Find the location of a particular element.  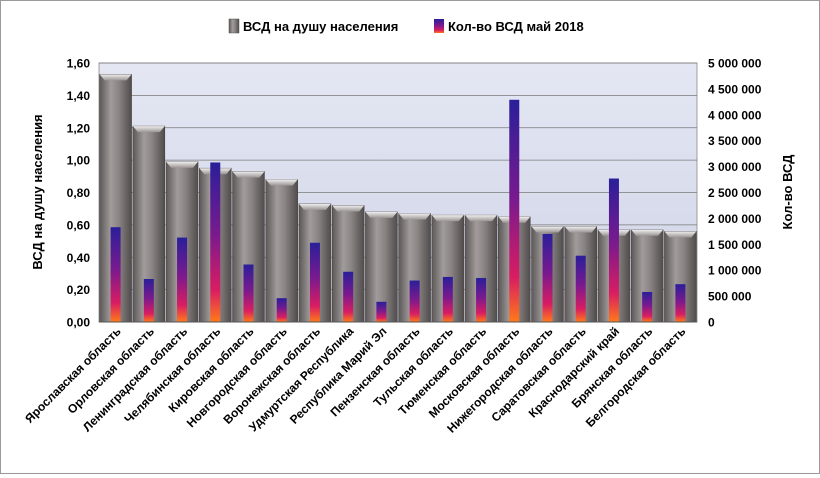

right-tick-label: 2 500 000 is located at coordinates (735, 193).